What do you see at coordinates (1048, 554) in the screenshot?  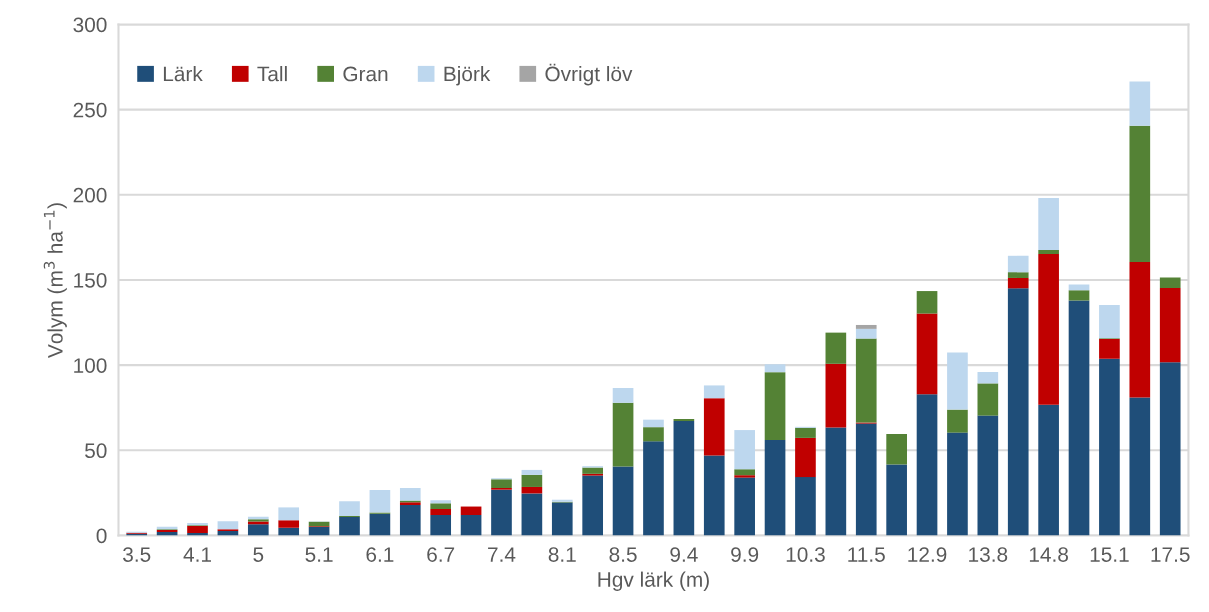 I see `x-tick-label: 14.8` at bounding box center [1048, 554].